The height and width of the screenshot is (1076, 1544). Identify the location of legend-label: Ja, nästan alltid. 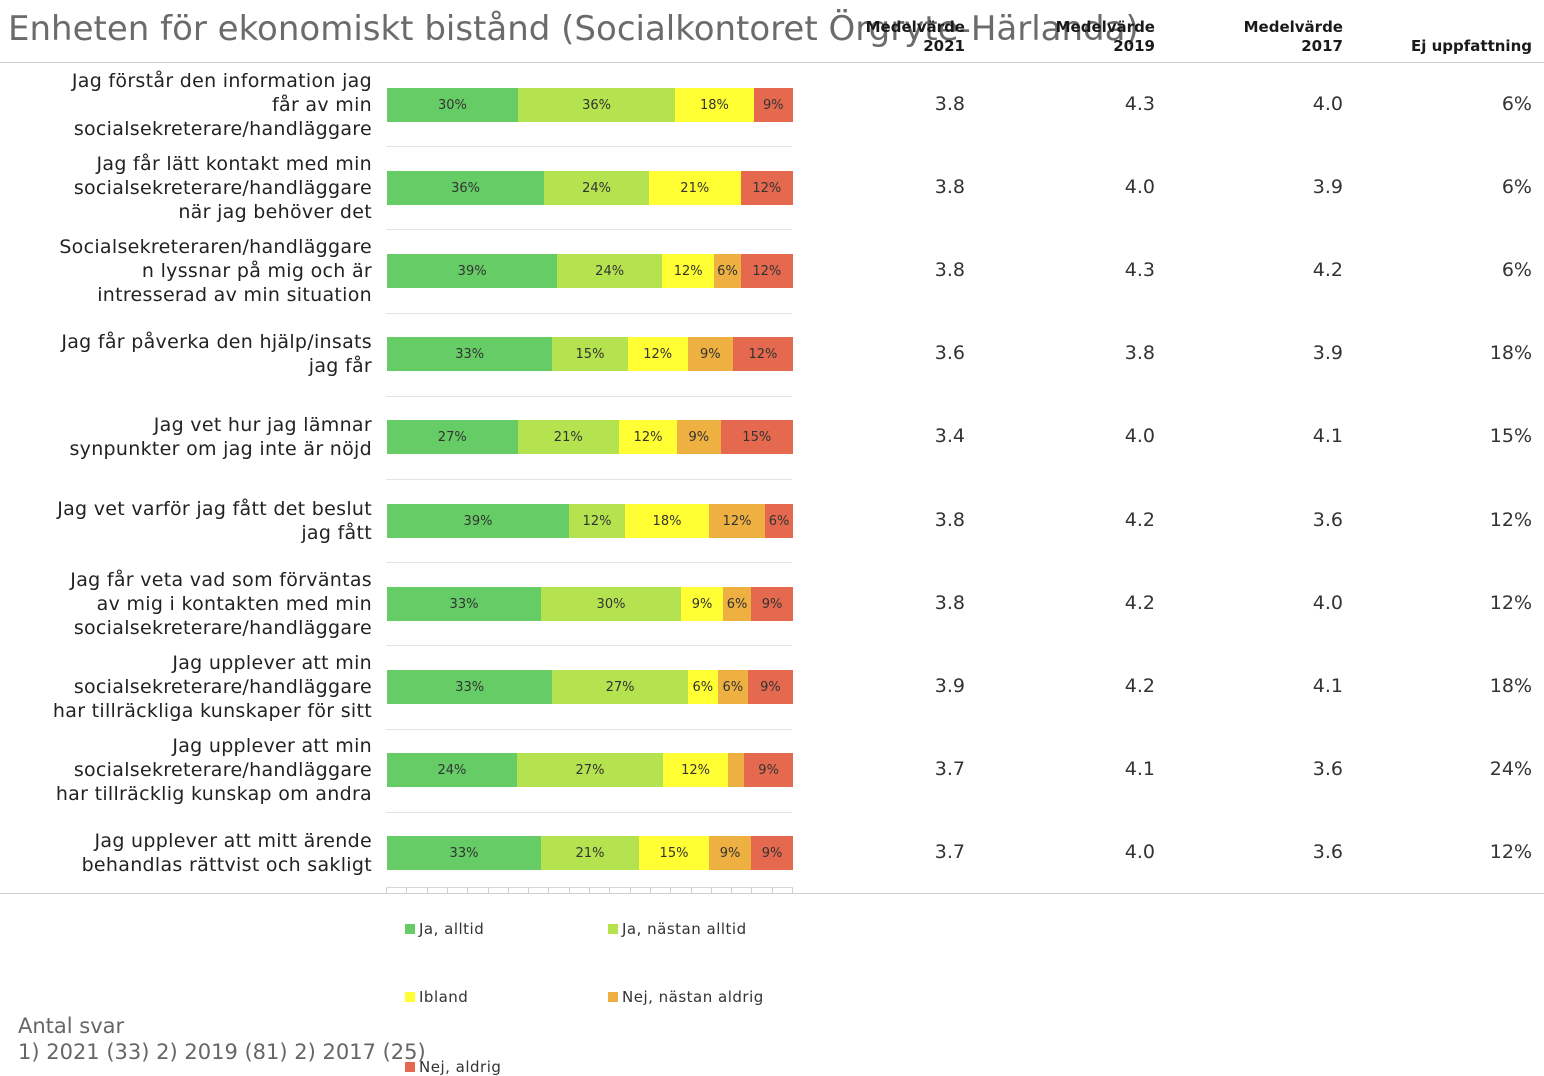
(684, 929).